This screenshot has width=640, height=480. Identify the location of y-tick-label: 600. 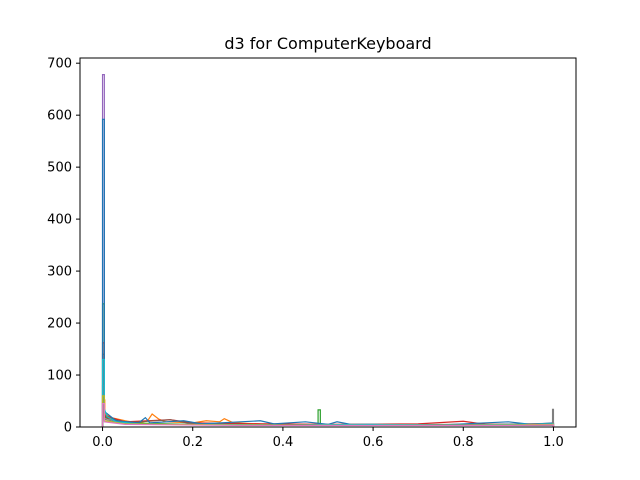
(59, 116).